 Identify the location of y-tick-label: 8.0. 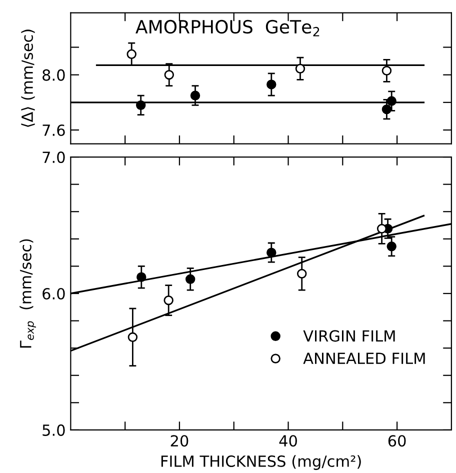
(53, 75).